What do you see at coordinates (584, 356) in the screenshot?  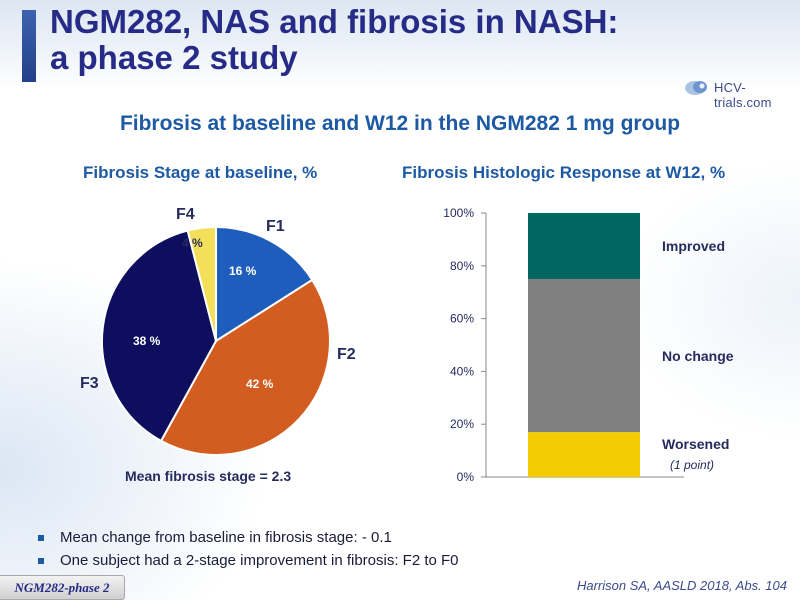 I see `bar-segment-no-change` at bounding box center [584, 356].